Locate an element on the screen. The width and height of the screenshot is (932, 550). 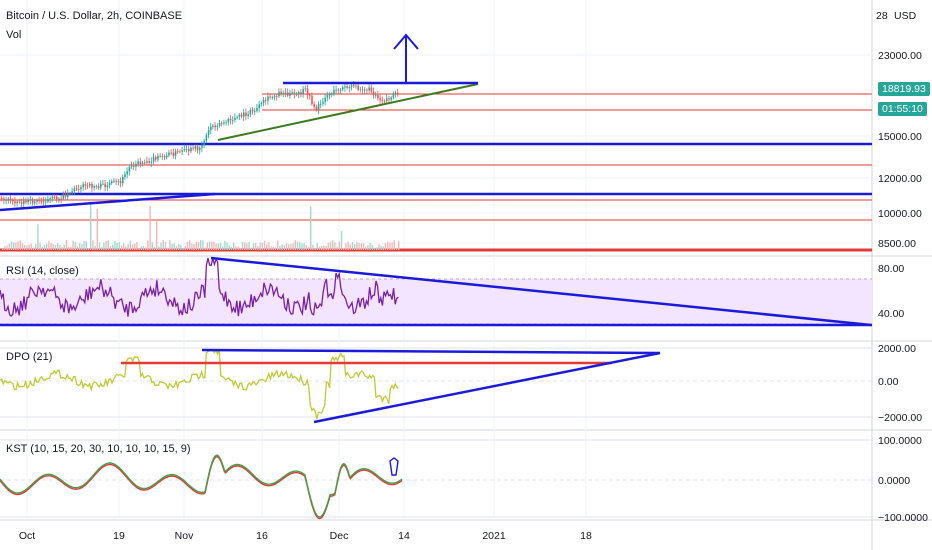
price-axis-label: 8500.00 is located at coordinates (897, 244).